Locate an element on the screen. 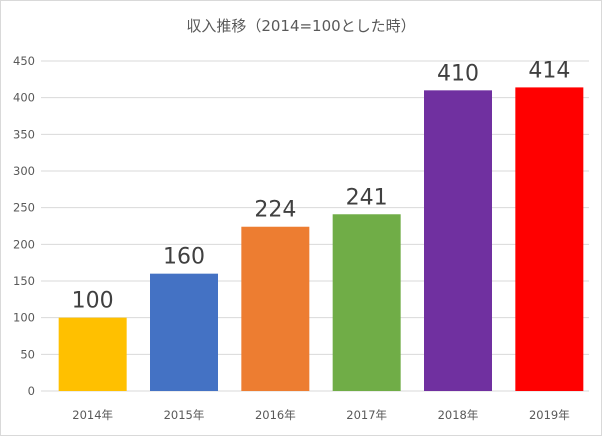 The width and height of the screenshot is (602, 436). y-tick-label: 350 is located at coordinates (24, 134).